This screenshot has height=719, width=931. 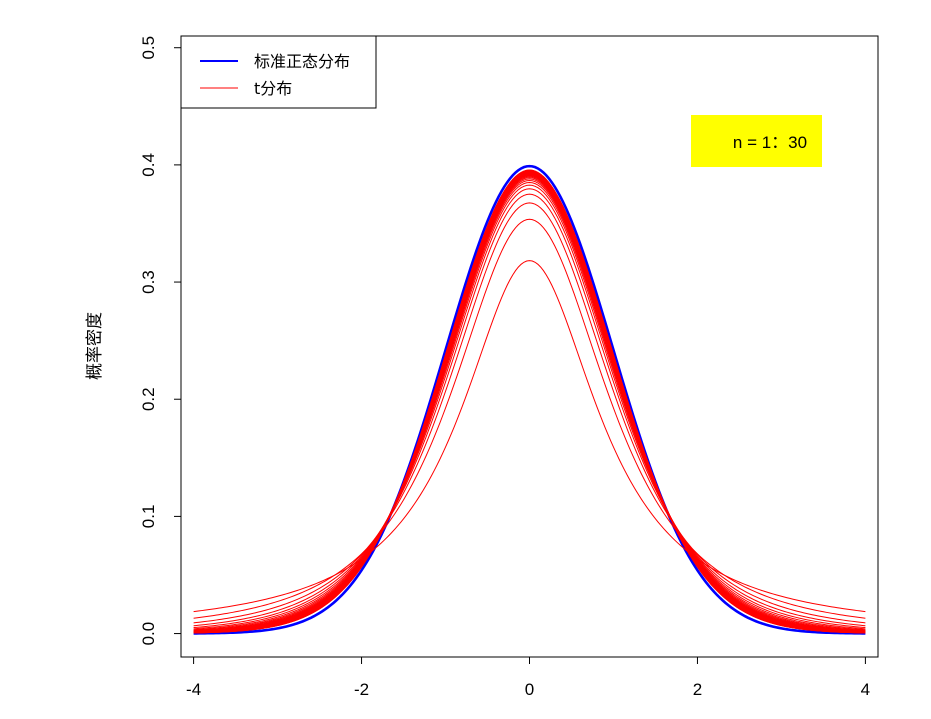 I want to click on y-tick-label: 0.2, so click(x=148, y=399).